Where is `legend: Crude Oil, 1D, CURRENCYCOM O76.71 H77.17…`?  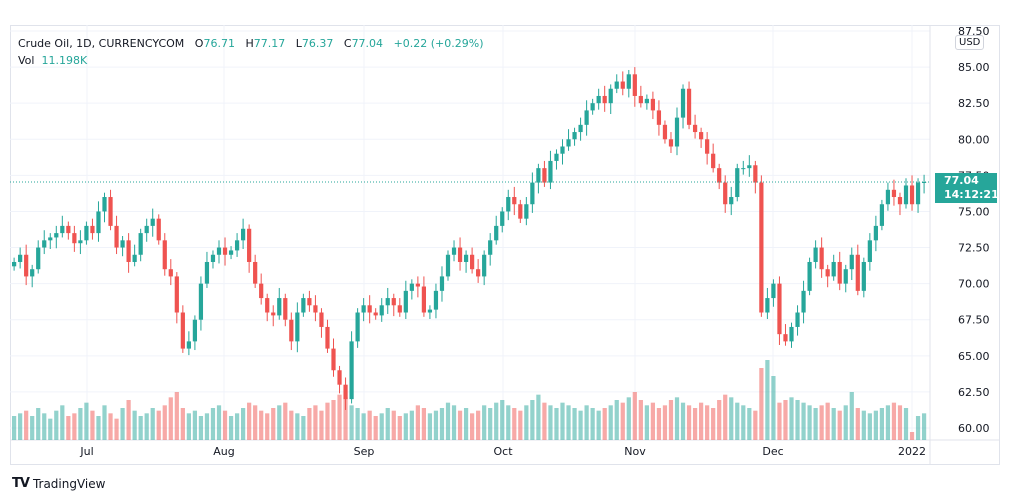 legend: Crude Oil, 1D, CURRENCYCOM O76.71 H77.17… is located at coordinates (251, 52).